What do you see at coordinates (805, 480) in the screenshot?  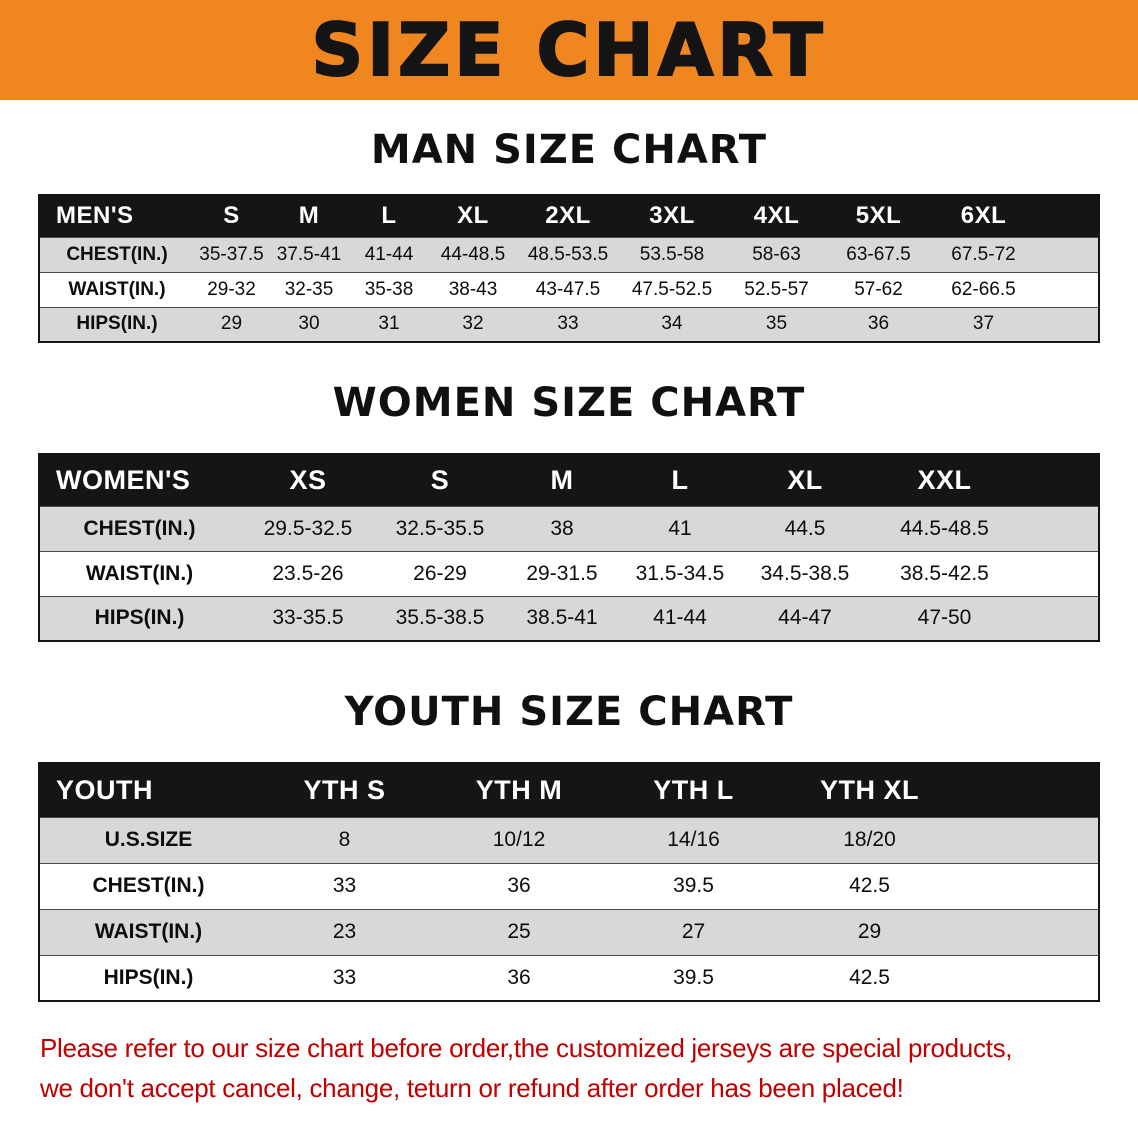 I see `women-size-header: XL` at bounding box center [805, 480].